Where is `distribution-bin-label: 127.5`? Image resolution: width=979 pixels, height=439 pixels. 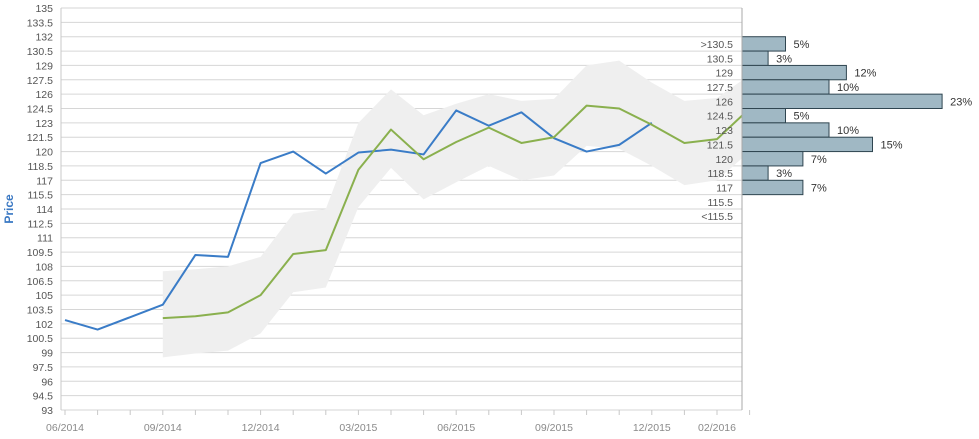
distribution-bin-label: 127.5 is located at coordinates (720, 88).